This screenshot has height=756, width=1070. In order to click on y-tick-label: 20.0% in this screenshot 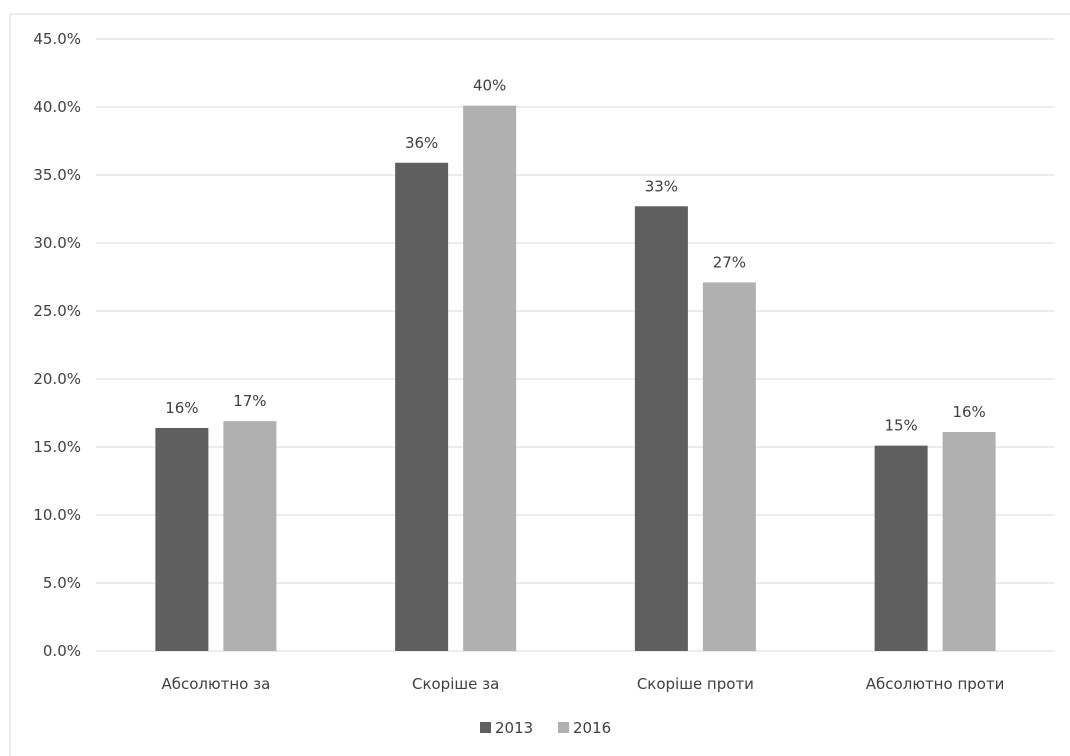, I will do `click(57, 379)`.